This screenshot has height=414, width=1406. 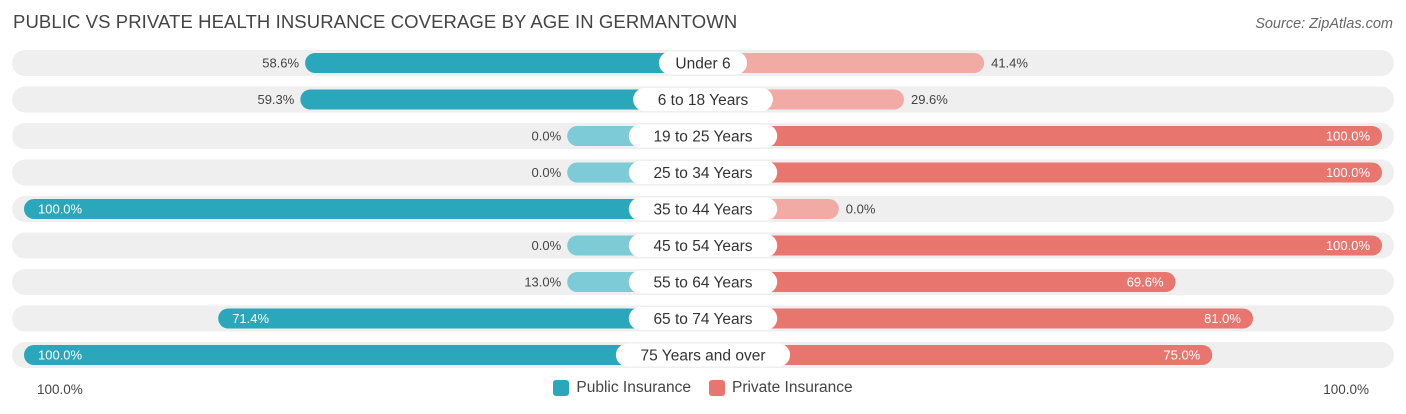 What do you see at coordinates (716, 388) in the screenshot?
I see `legend-swatch-private` at bounding box center [716, 388].